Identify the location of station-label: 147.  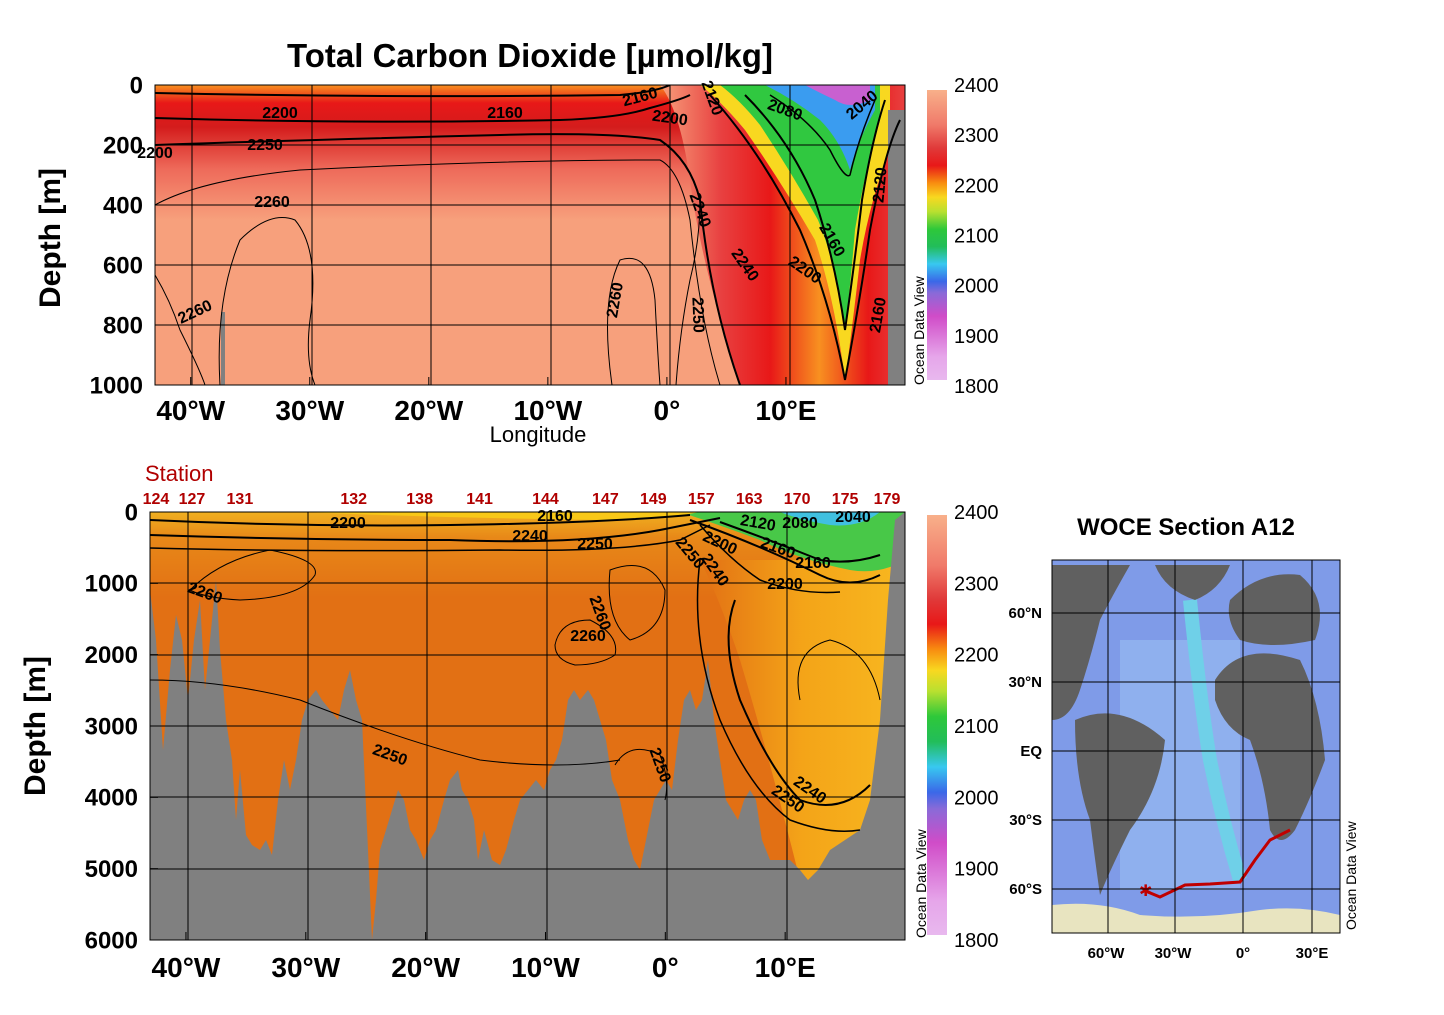
(605, 499).